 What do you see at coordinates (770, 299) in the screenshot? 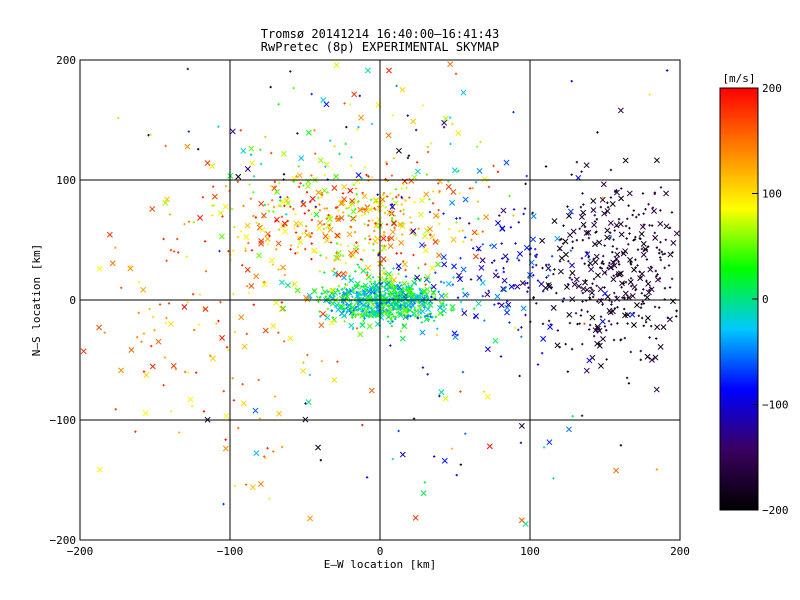
I see `colorbar-ticks: 200 100 0 −100 −200` at bounding box center [770, 299].